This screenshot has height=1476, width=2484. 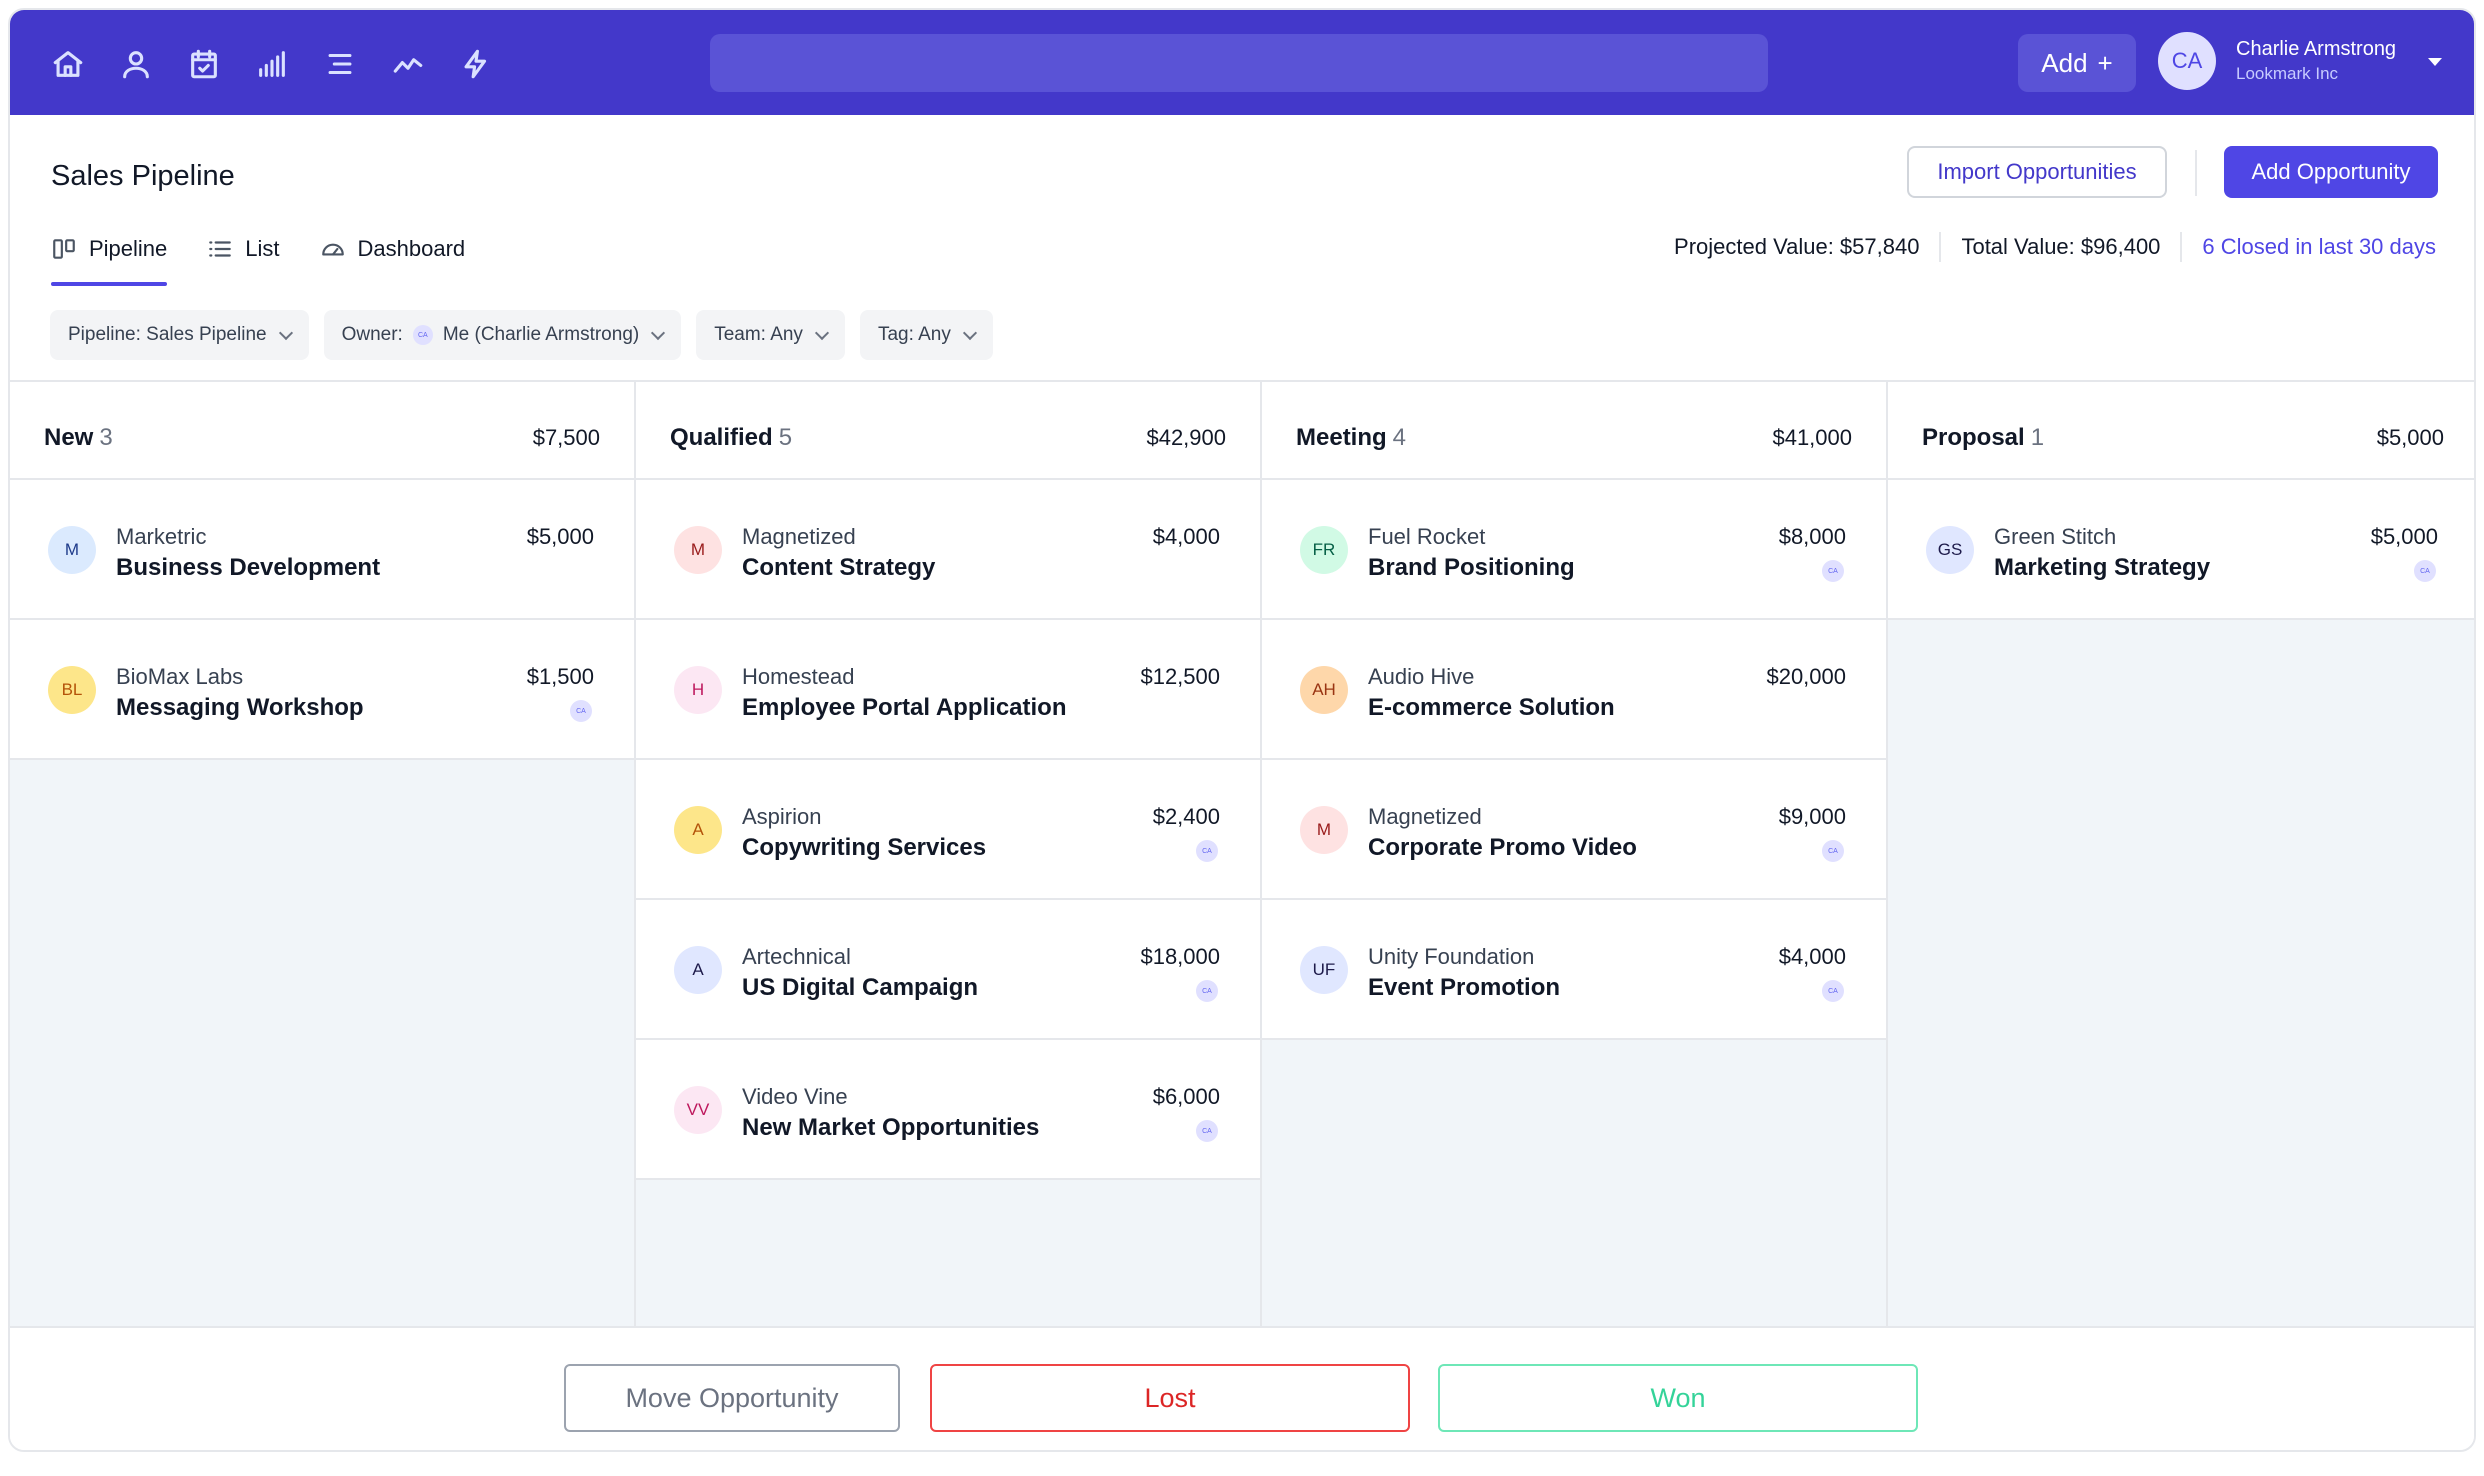 I want to click on menu-lines-icon, so click(x=340, y=64).